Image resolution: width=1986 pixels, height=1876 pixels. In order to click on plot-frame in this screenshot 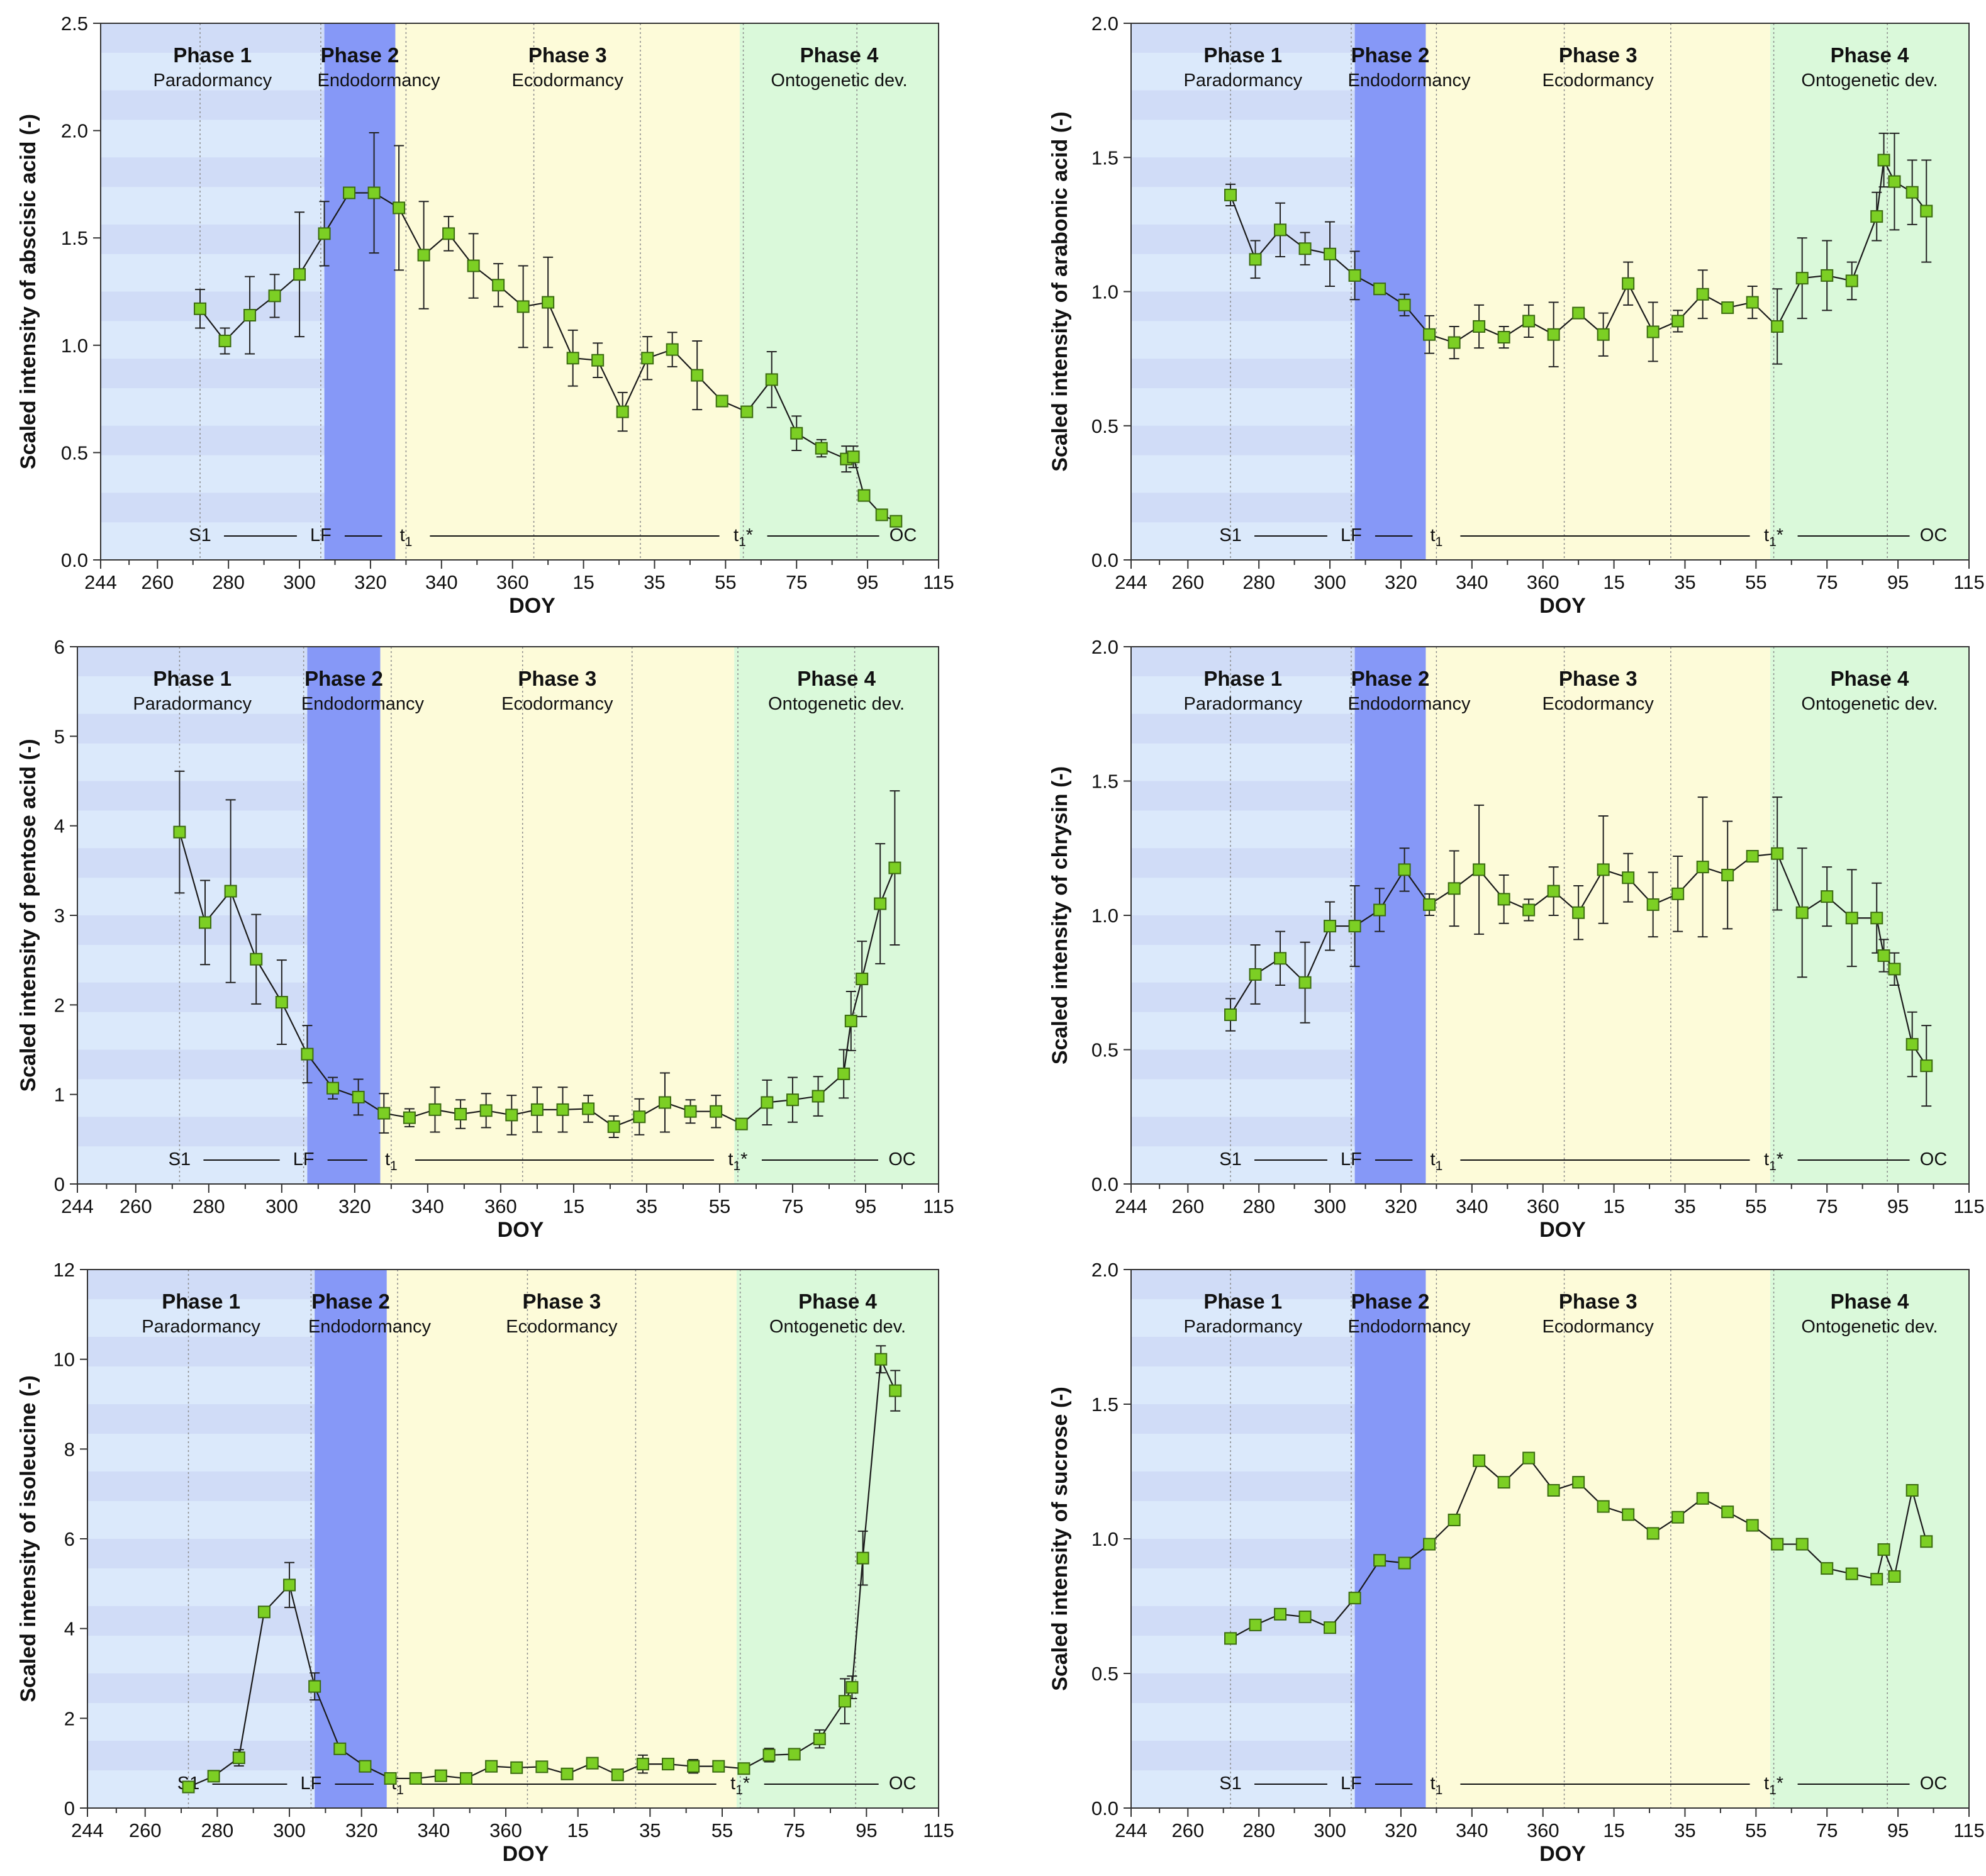, I will do `click(520, 292)`.